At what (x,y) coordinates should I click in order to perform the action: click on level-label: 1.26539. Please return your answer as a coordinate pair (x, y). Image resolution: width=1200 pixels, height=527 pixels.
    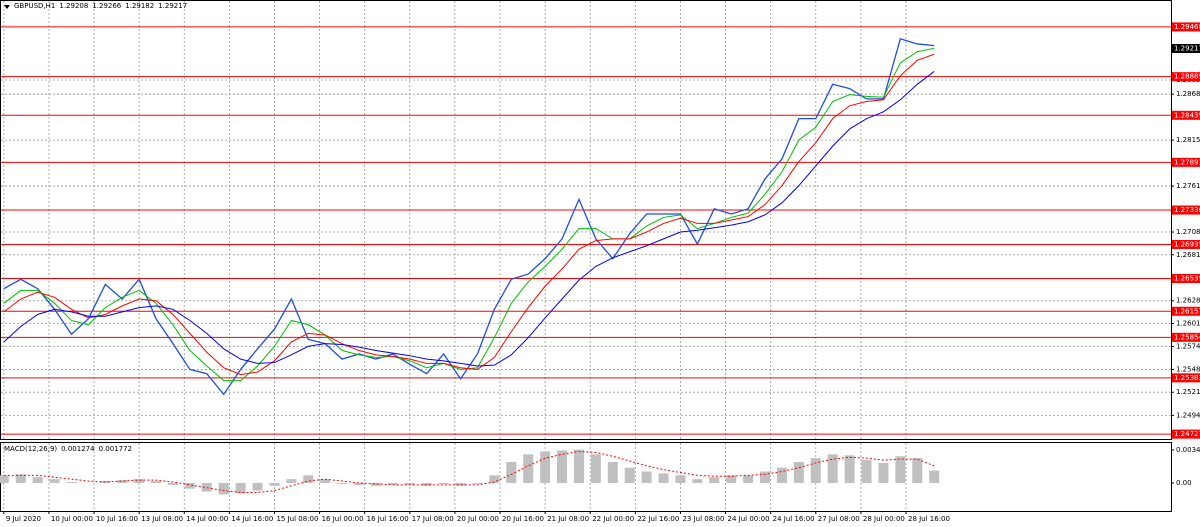
    Looking at the image, I should click on (1187, 278).